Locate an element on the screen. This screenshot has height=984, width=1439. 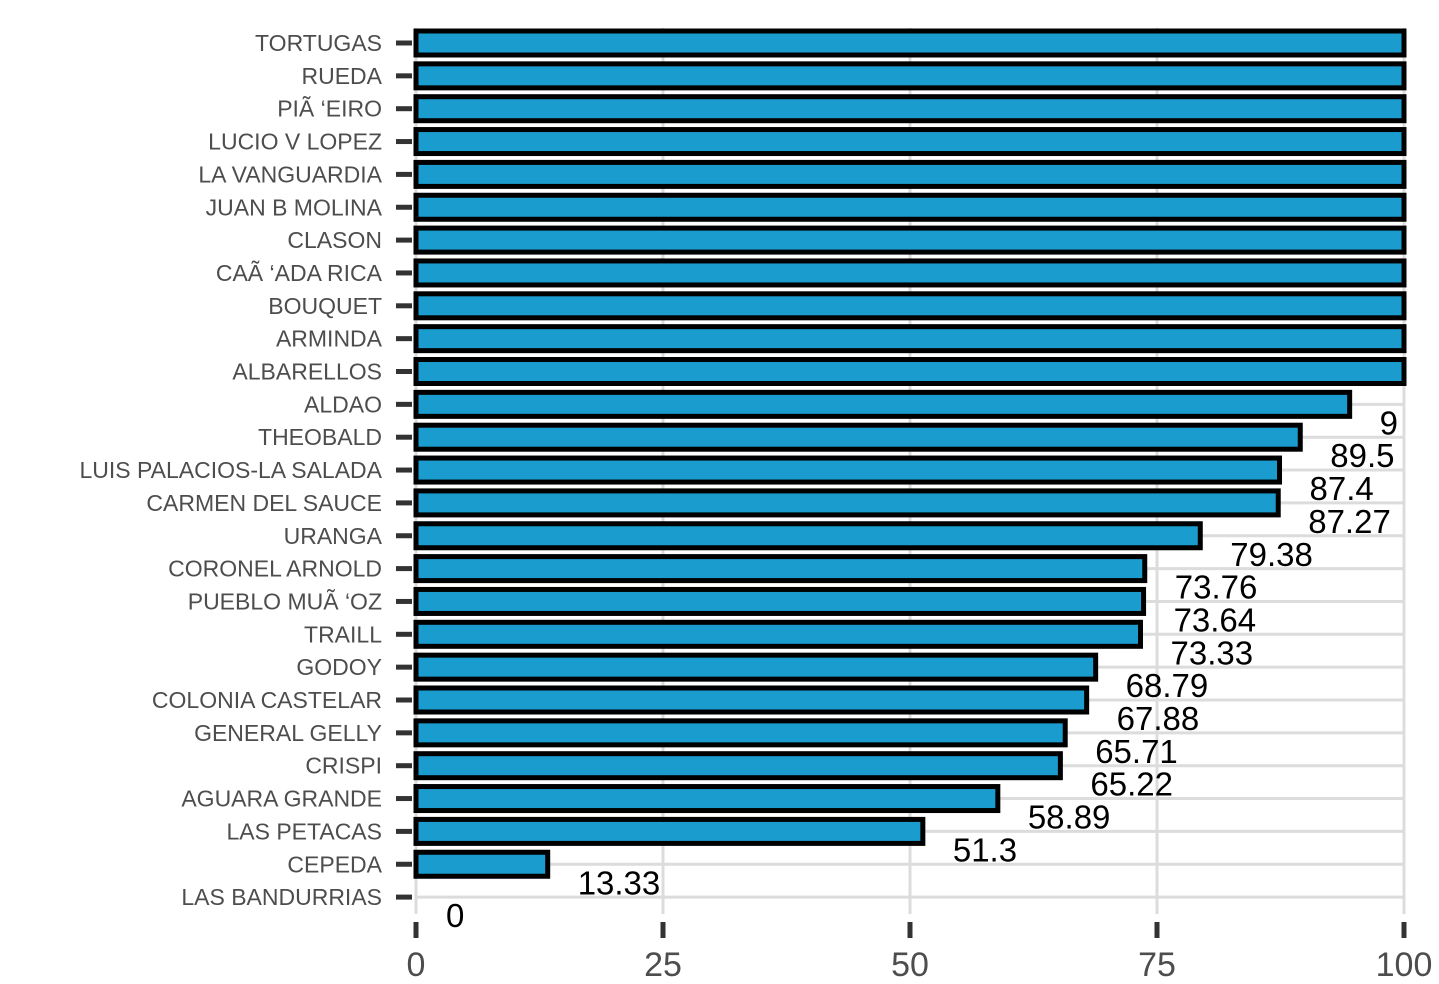
x-tick-label: 75 is located at coordinates (1157, 965).